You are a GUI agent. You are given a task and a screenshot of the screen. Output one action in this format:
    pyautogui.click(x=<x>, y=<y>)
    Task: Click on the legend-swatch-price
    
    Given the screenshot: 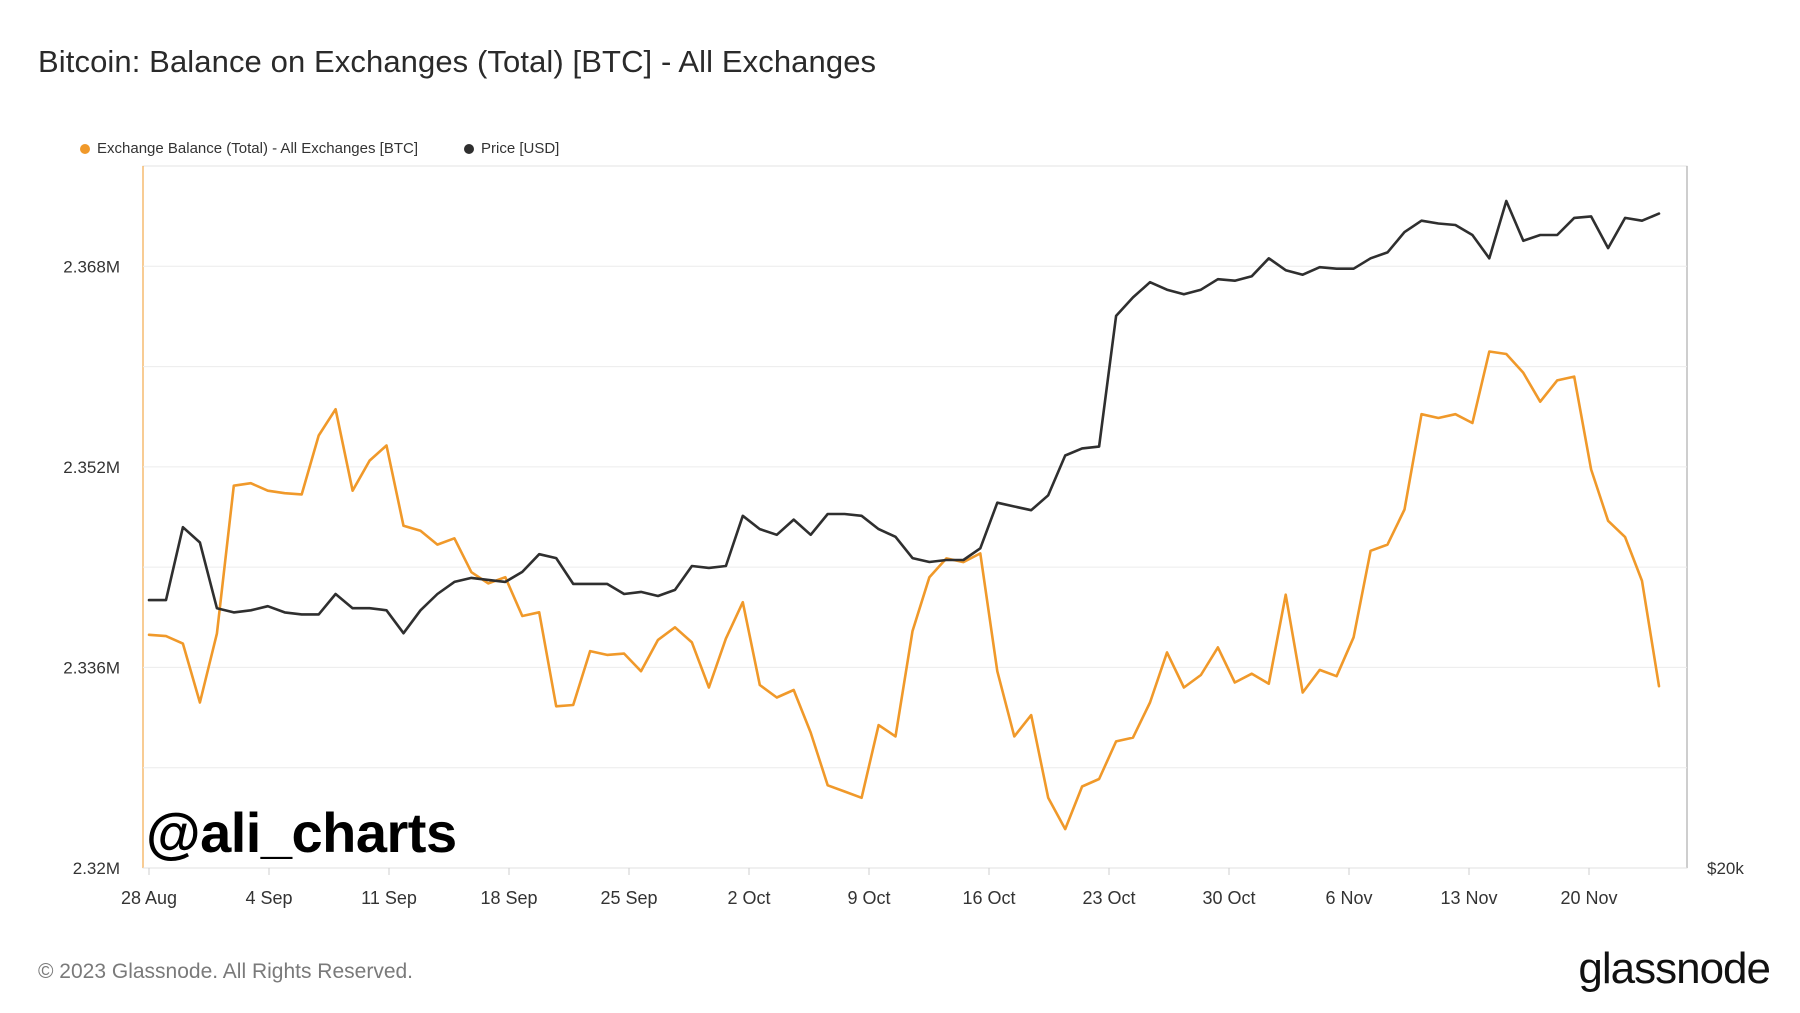 What is the action you would take?
    pyautogui.click(x=469, y=148)
    